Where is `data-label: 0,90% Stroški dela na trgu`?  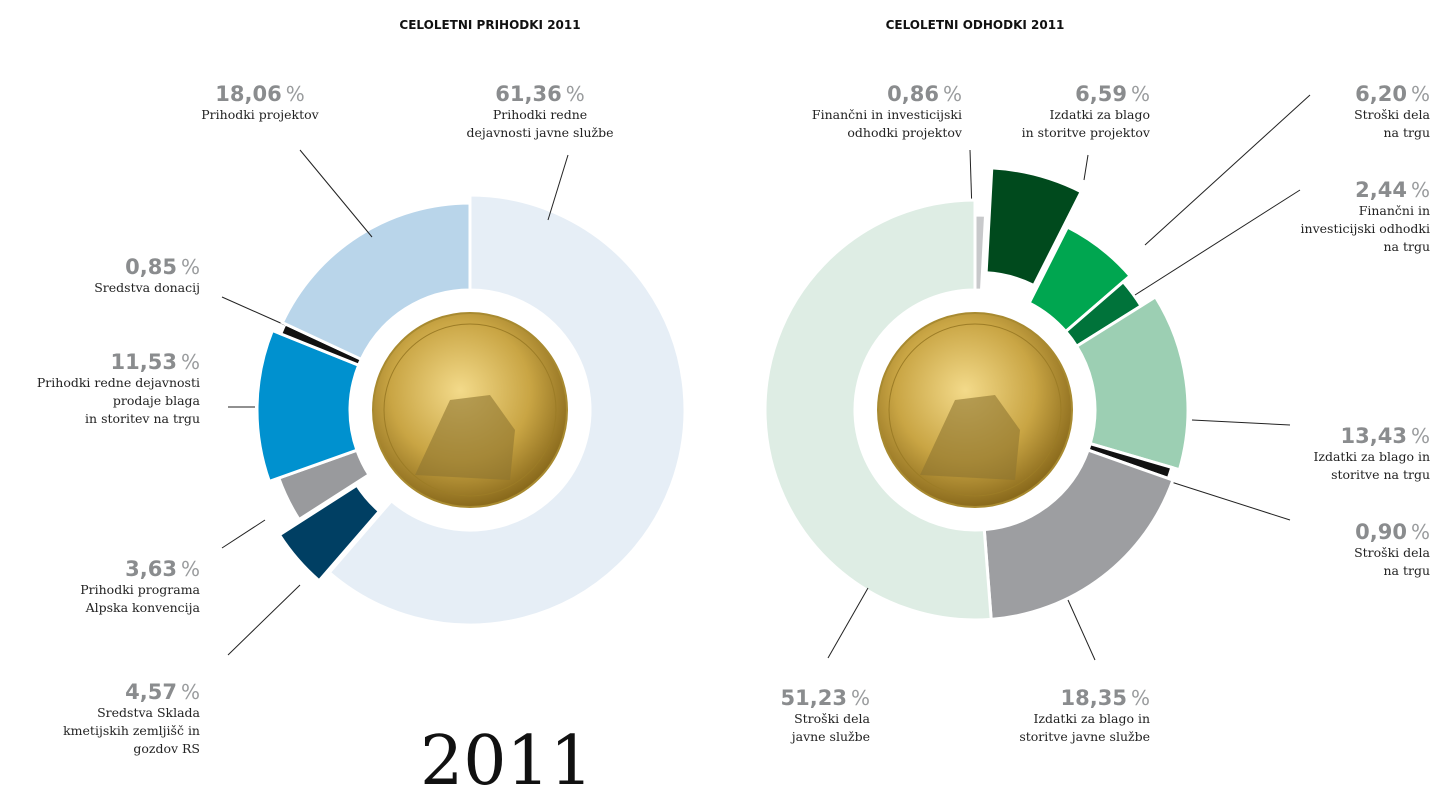 data-label: 0,90% Stroški dela na trgu is located at coordinates (1310, 550).